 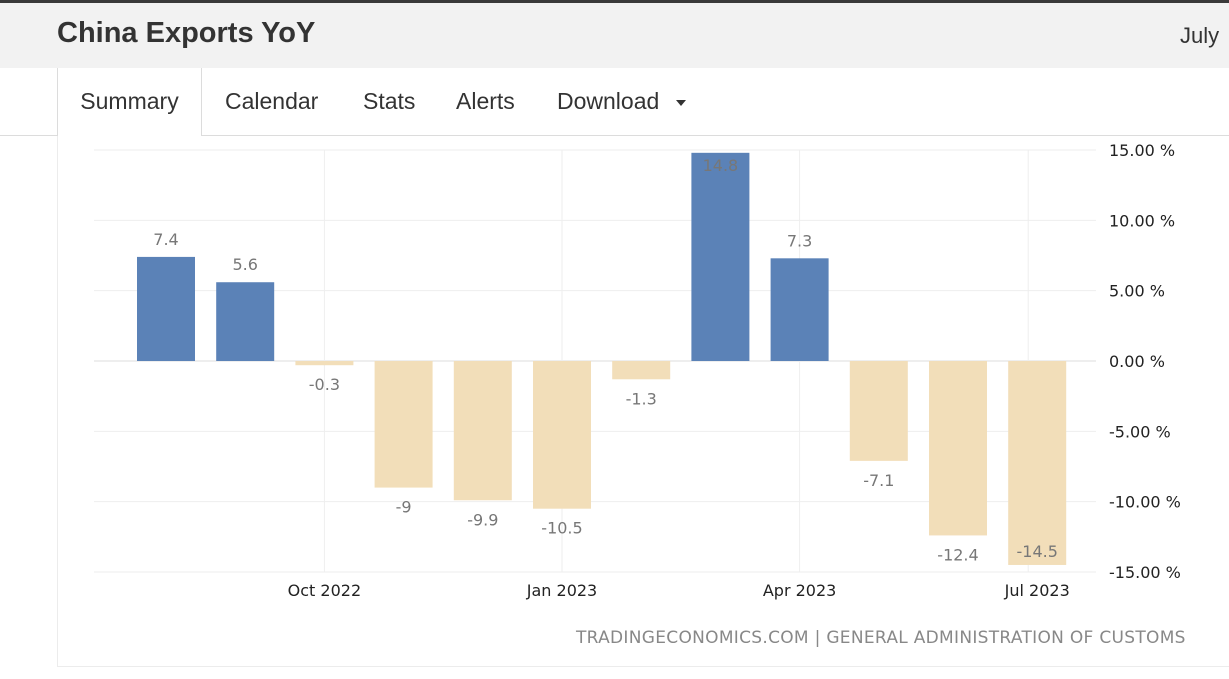 I want to click on y-tick-label: 15.00 %, so click(x=1142, y=150).